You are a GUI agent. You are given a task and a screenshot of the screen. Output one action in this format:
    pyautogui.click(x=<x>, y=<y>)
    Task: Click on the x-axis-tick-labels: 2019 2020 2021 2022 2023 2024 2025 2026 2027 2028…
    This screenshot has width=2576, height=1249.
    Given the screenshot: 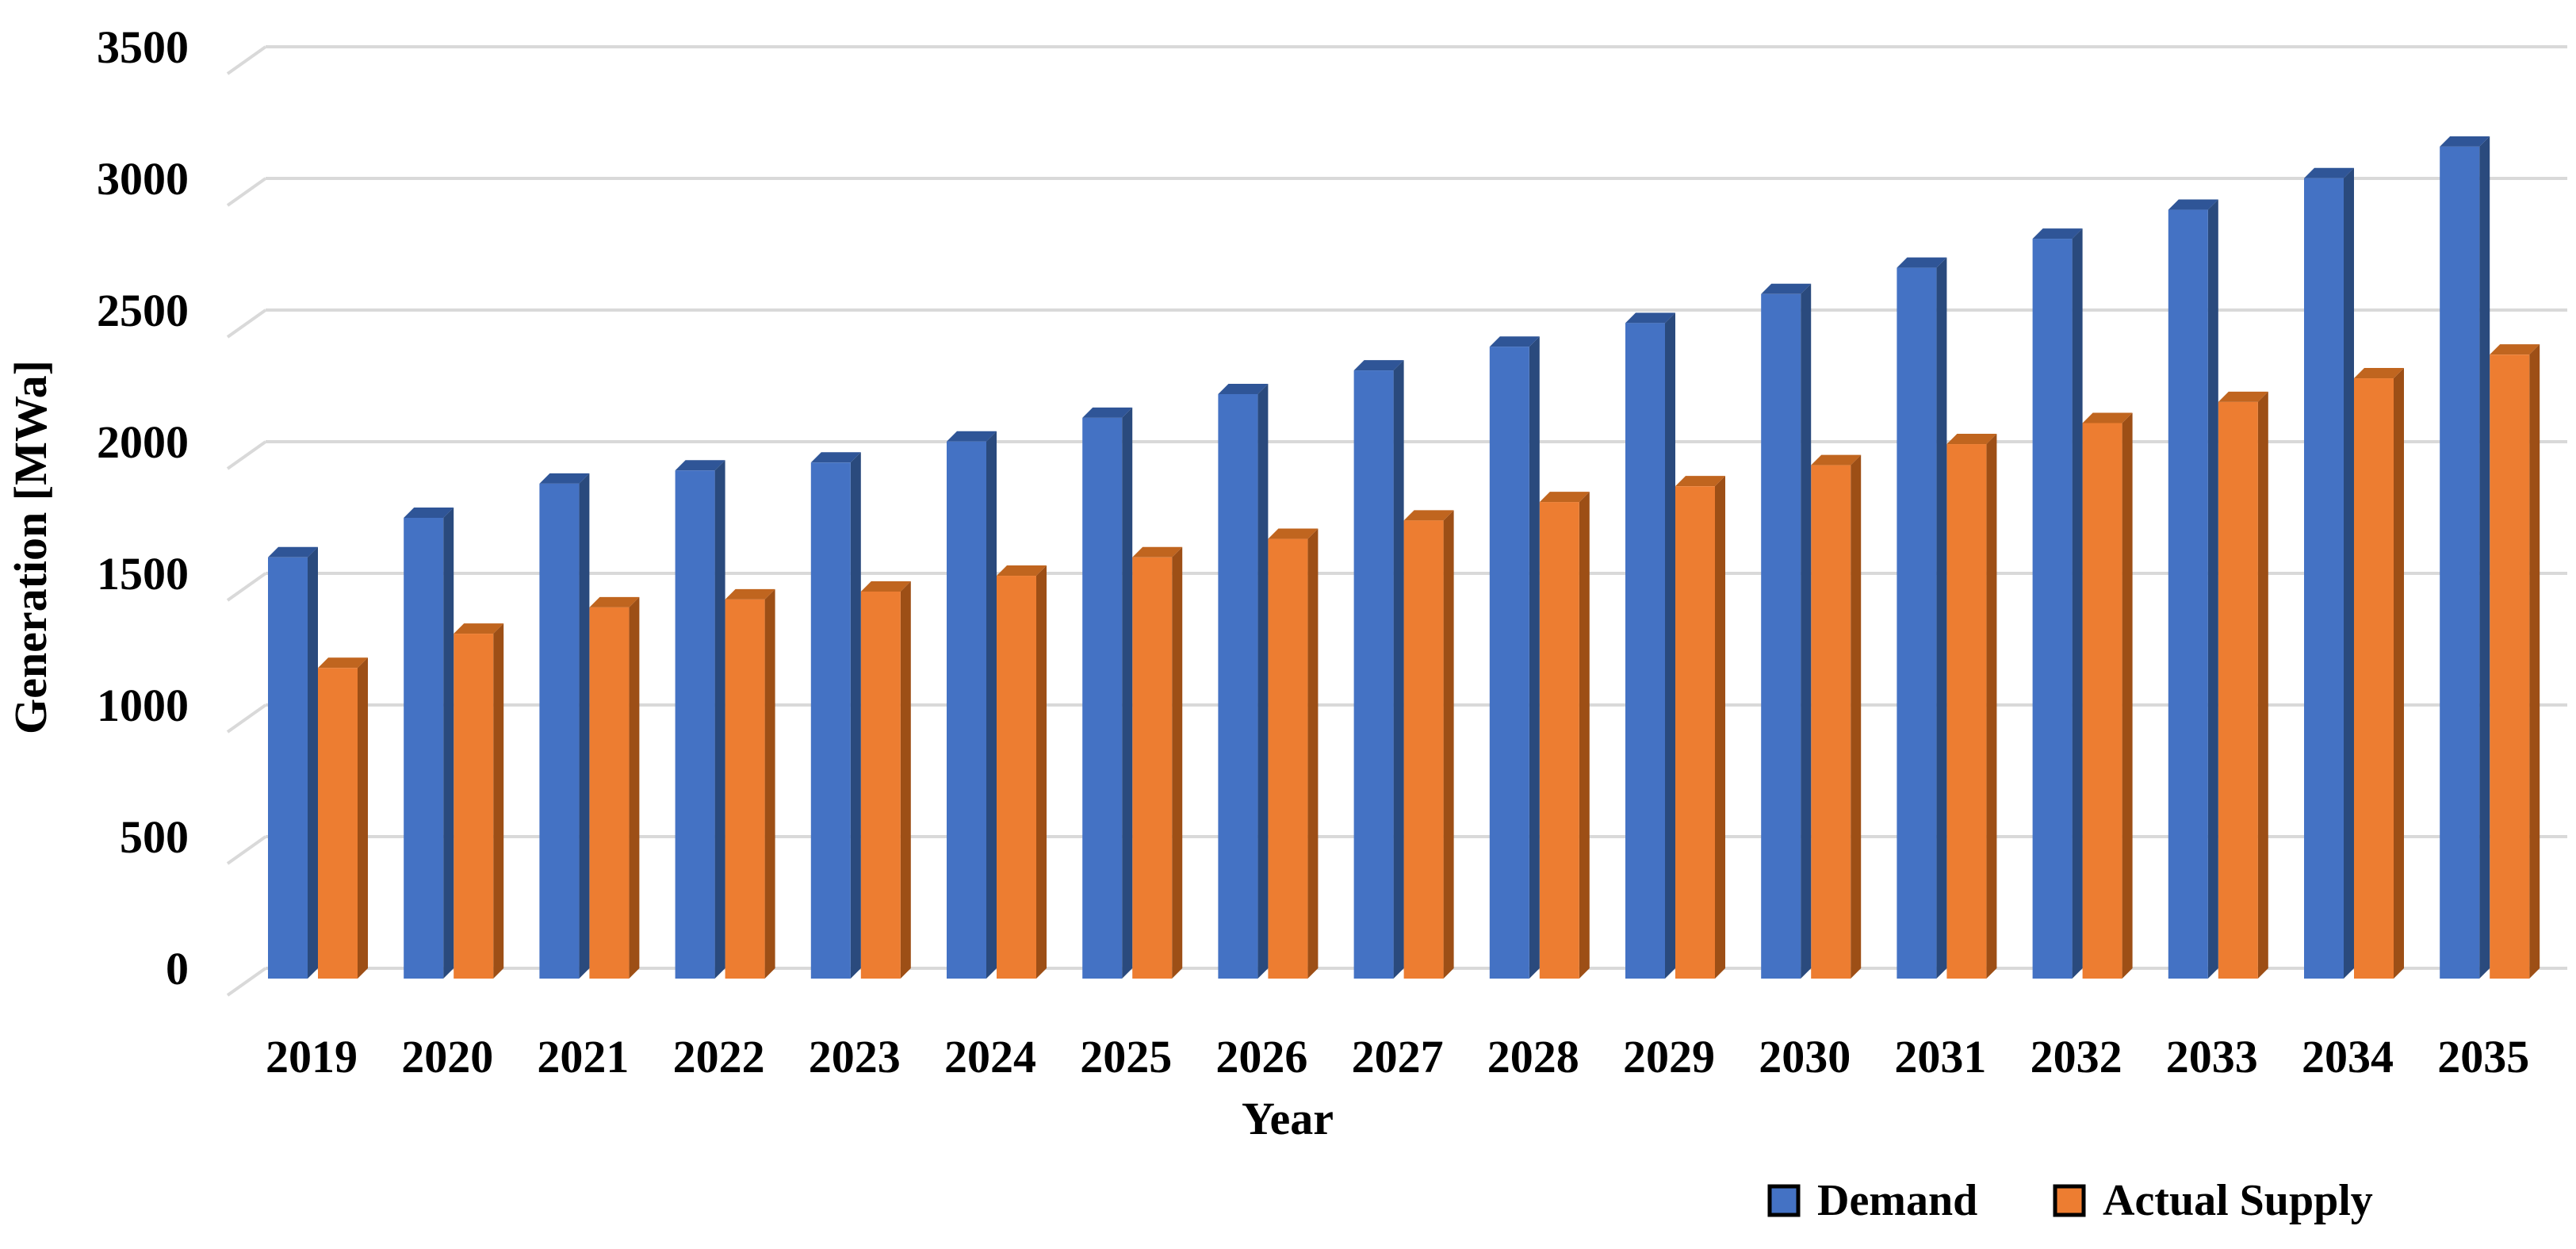 What is the action you would take?
    pyautogui.click(x=1397, y=1056)
    